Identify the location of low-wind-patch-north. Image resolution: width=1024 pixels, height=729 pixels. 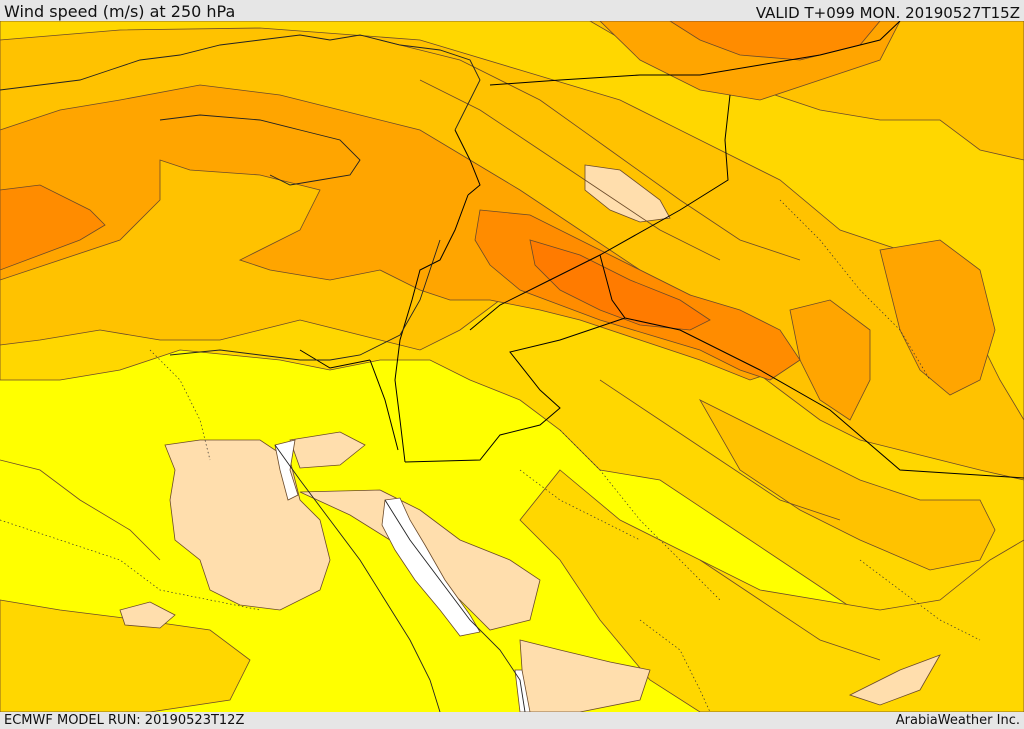
(627, 193).